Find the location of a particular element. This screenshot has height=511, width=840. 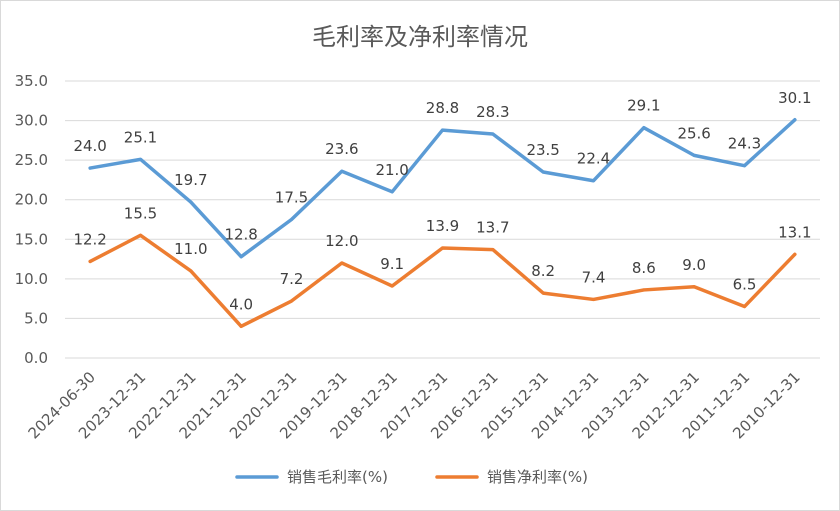

data-label: 29.1 is located at coordinates (643, 106).